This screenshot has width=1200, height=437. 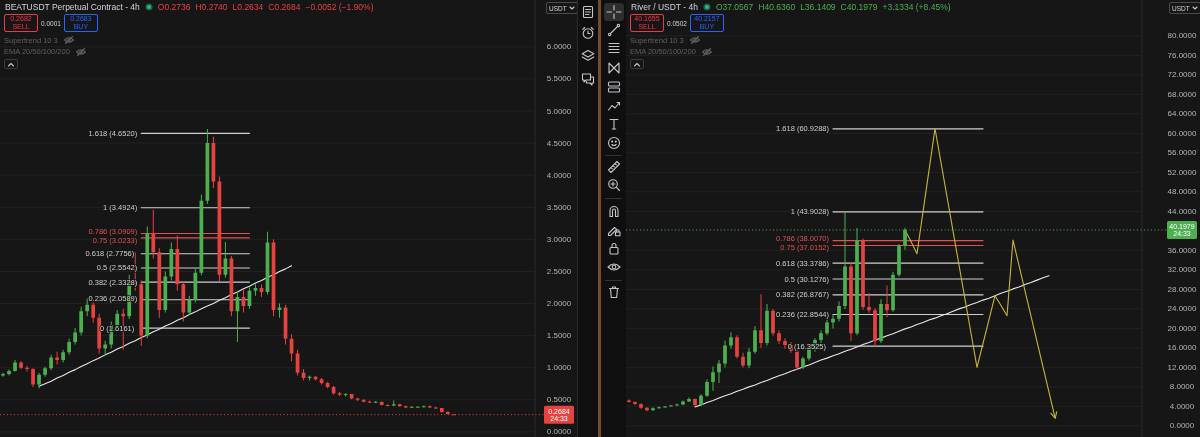 I want to click on y-tick-label: 20.0000, so click(x=1182, y=328).